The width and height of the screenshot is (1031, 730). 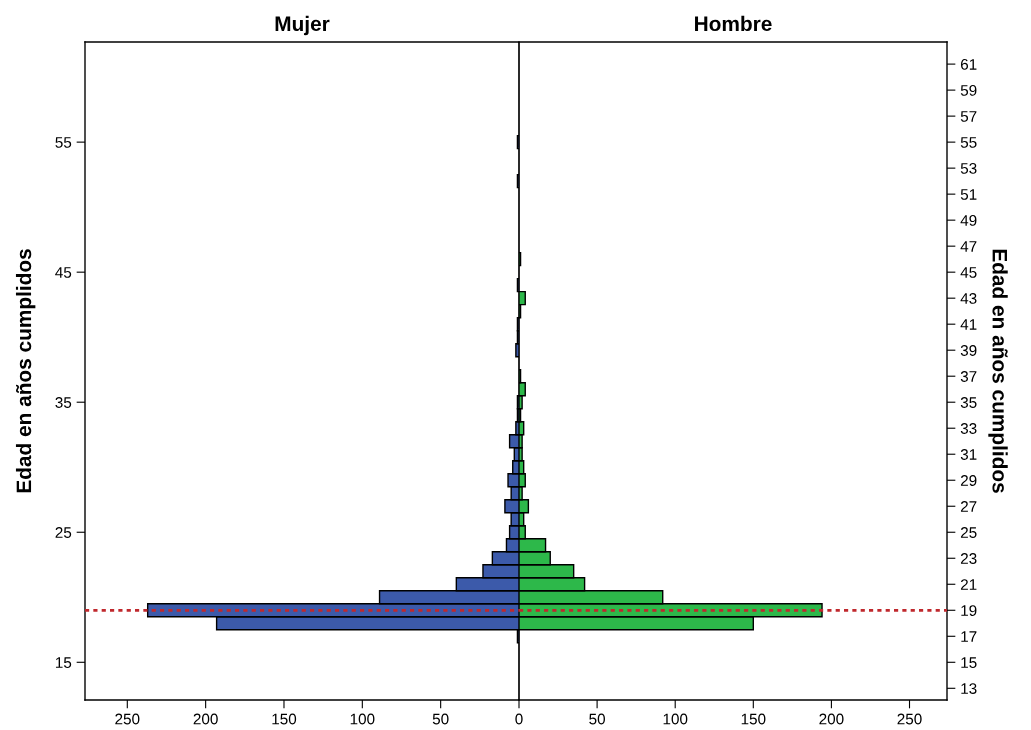 I want to click on chart-title: Mujer, so click(x=302, y=25).